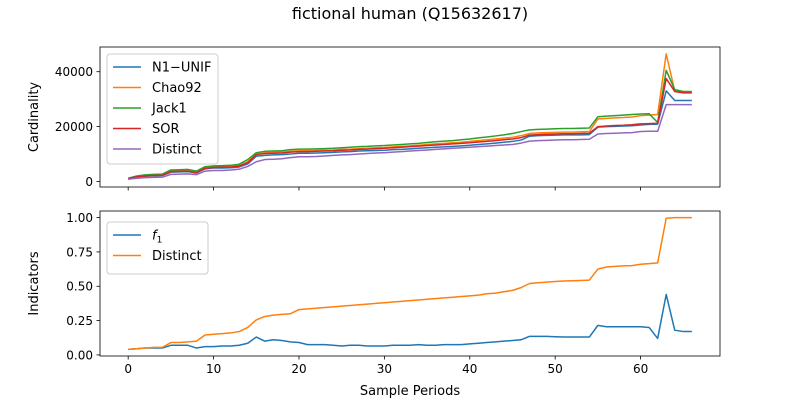 This screenshot has width=800, height=404. Describe the element at coordinates (34, 283) in the screenshot. I see `indicators-y-axis-label: Indicators` at that location.